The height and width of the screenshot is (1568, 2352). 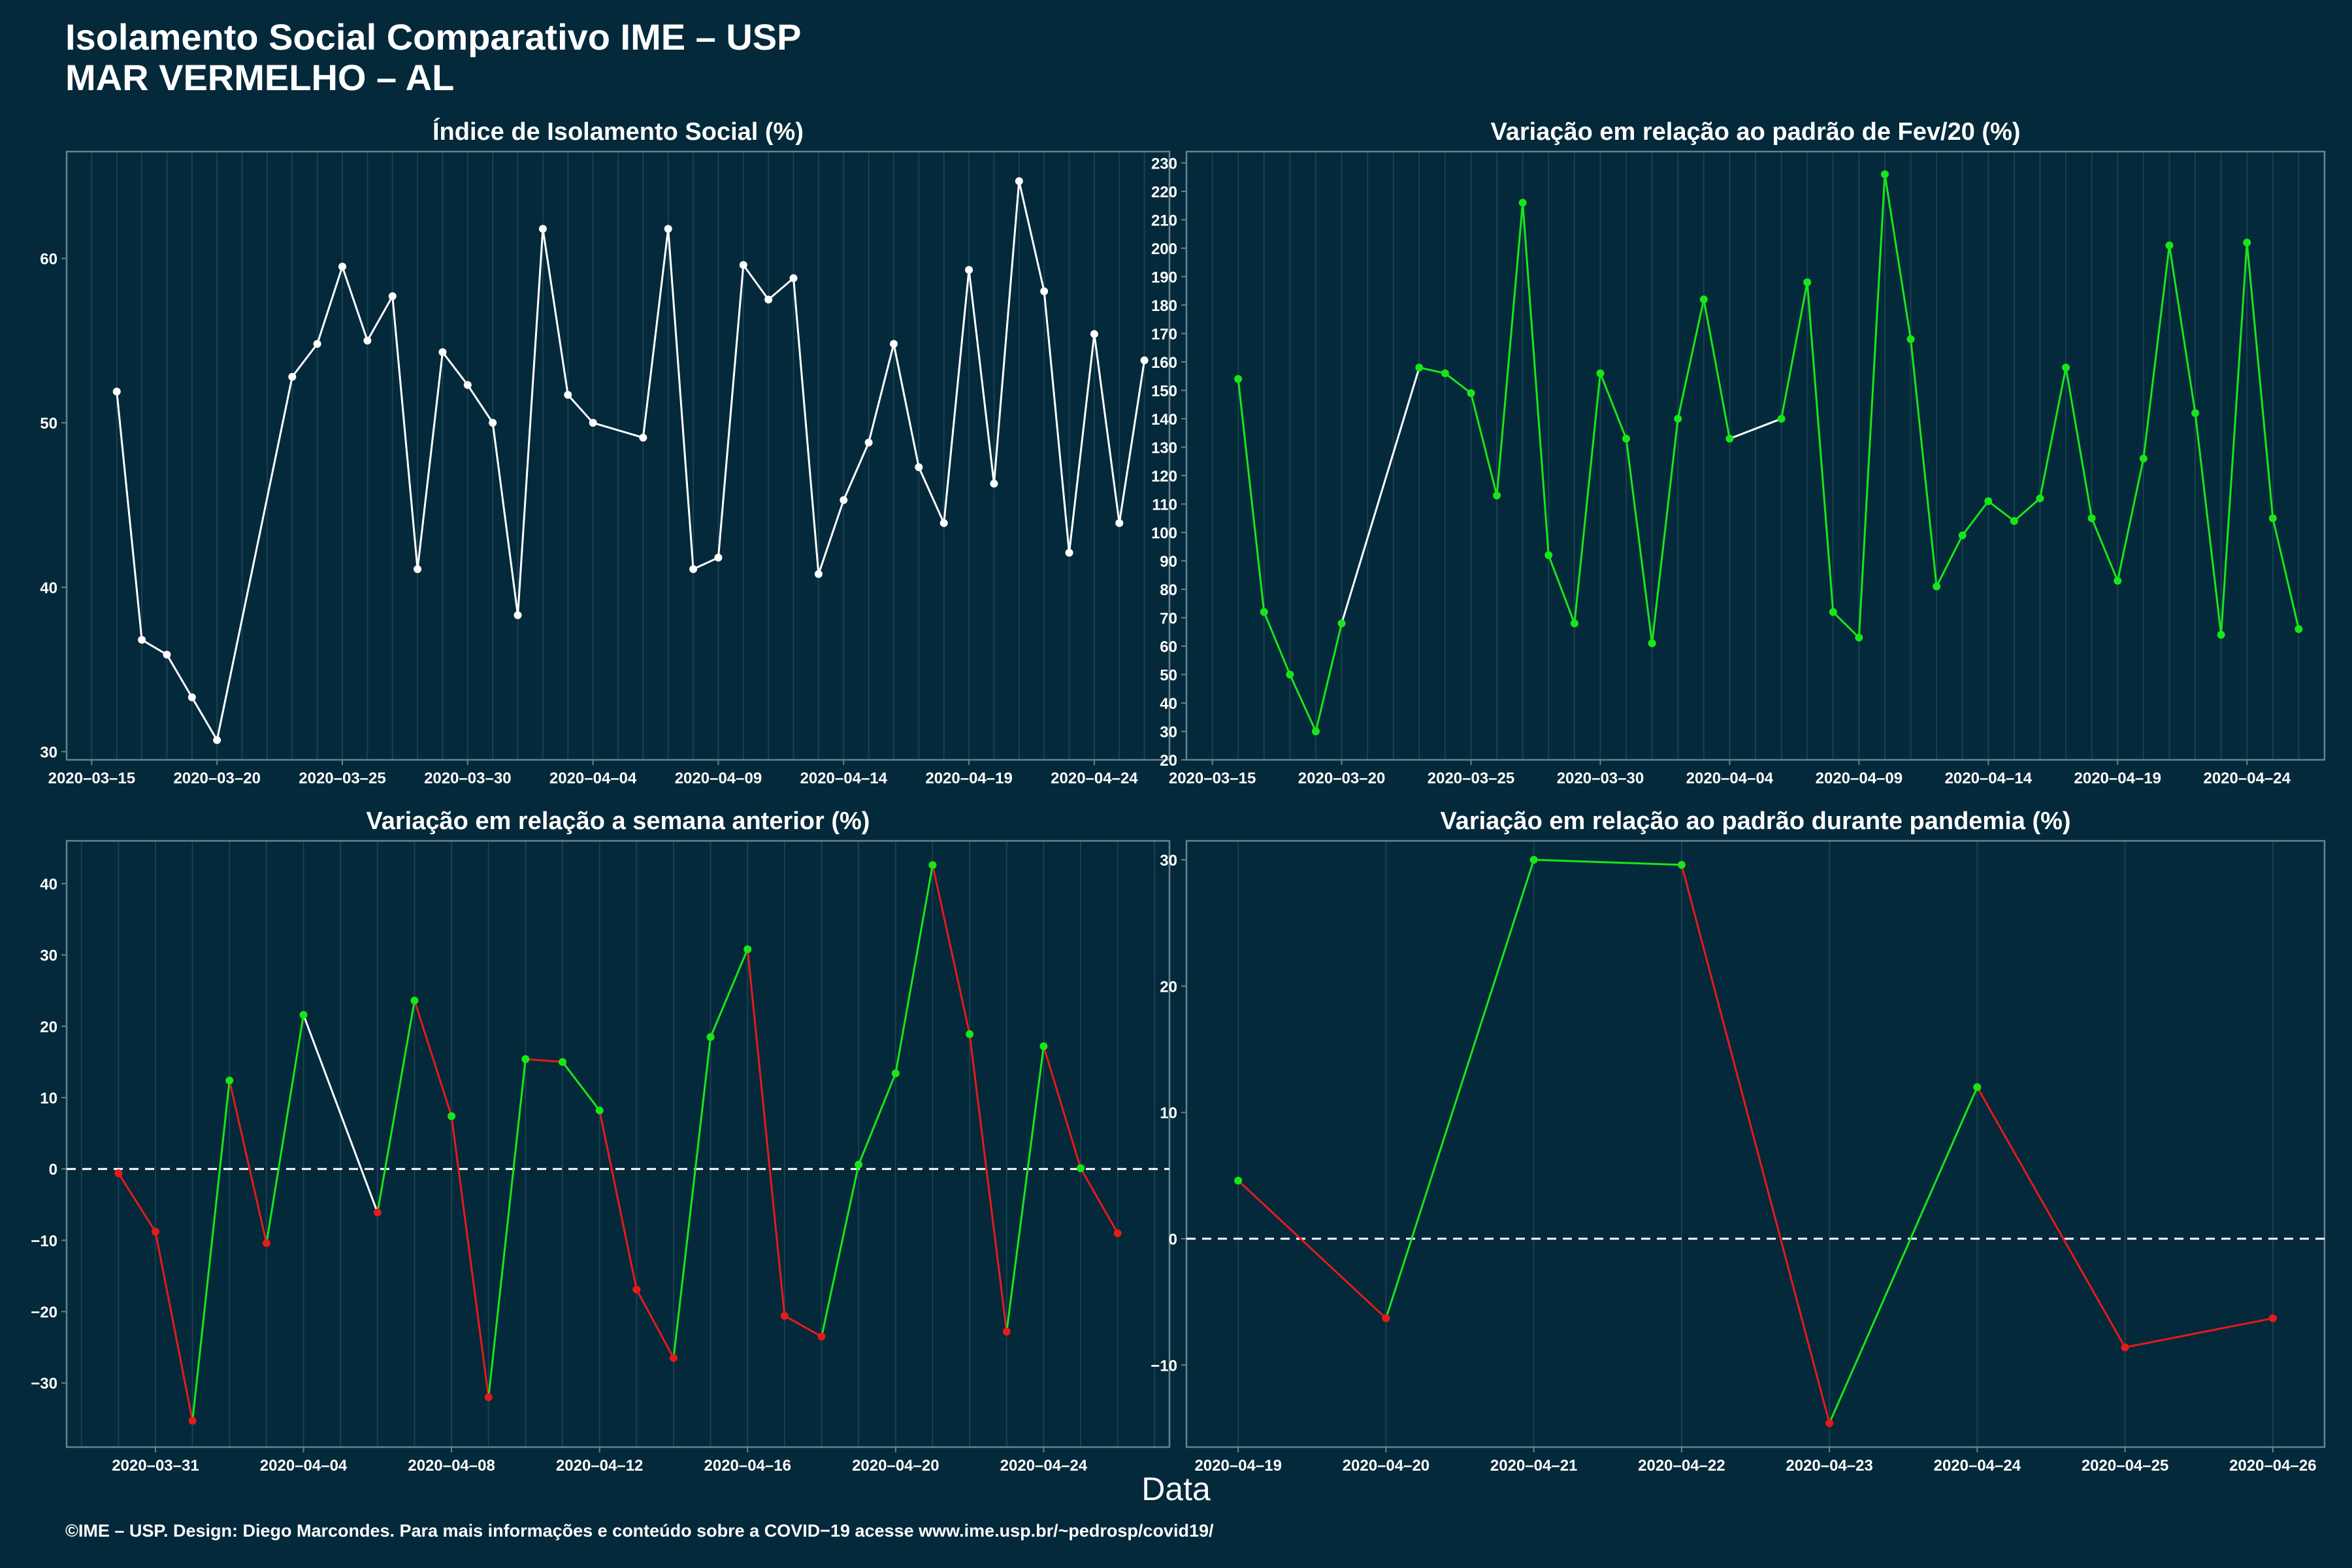 What do you see at coordinates (91, 778) in the screenshot?
I see `x-tick-label: 2020–03–15` at bounding box center [91, 778].